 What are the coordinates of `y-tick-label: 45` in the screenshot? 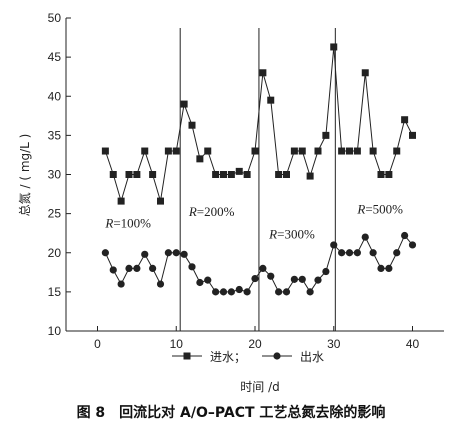 It's located at (55, 57).